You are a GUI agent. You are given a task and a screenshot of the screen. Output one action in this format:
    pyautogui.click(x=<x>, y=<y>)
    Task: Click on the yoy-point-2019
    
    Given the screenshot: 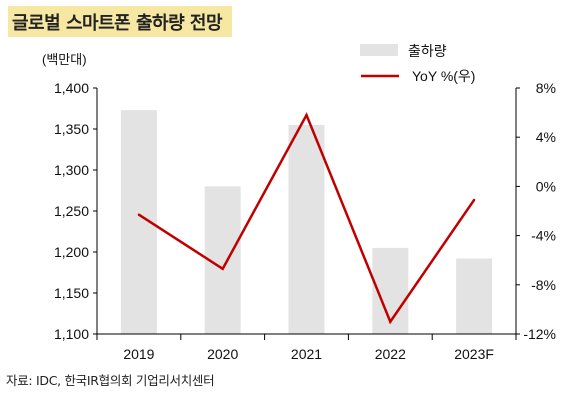 What is the action you would take?
    pyautogui.click(x=139, y=214)
    